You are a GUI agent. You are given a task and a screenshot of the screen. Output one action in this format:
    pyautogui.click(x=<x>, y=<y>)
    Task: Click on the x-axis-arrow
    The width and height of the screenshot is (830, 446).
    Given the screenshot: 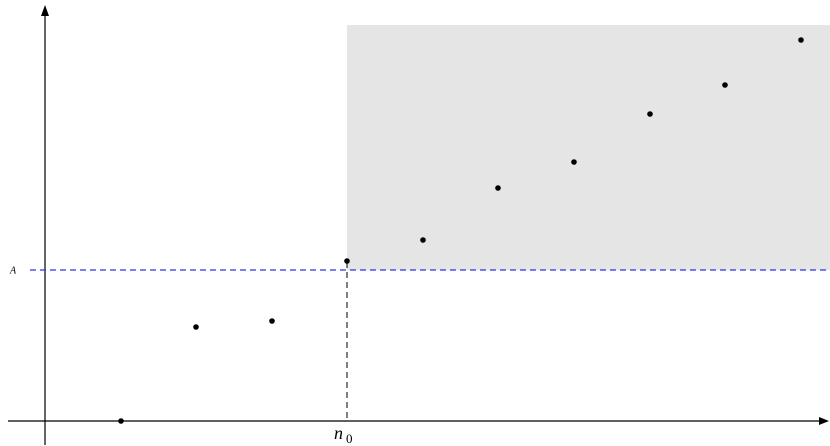 What is the action you would take?
    pyautogui.click(x=824, y=421)
    